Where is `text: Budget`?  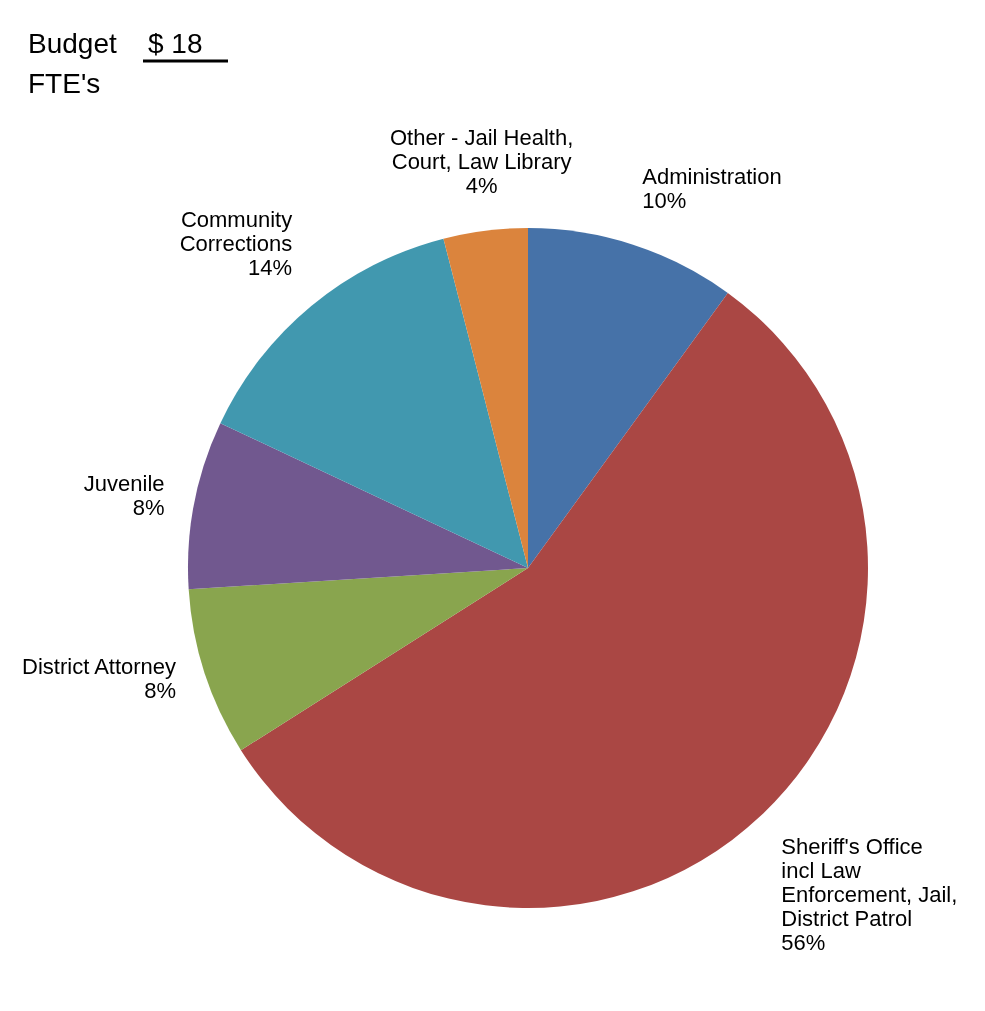
text: Budget is located at coordinates (72, 43).